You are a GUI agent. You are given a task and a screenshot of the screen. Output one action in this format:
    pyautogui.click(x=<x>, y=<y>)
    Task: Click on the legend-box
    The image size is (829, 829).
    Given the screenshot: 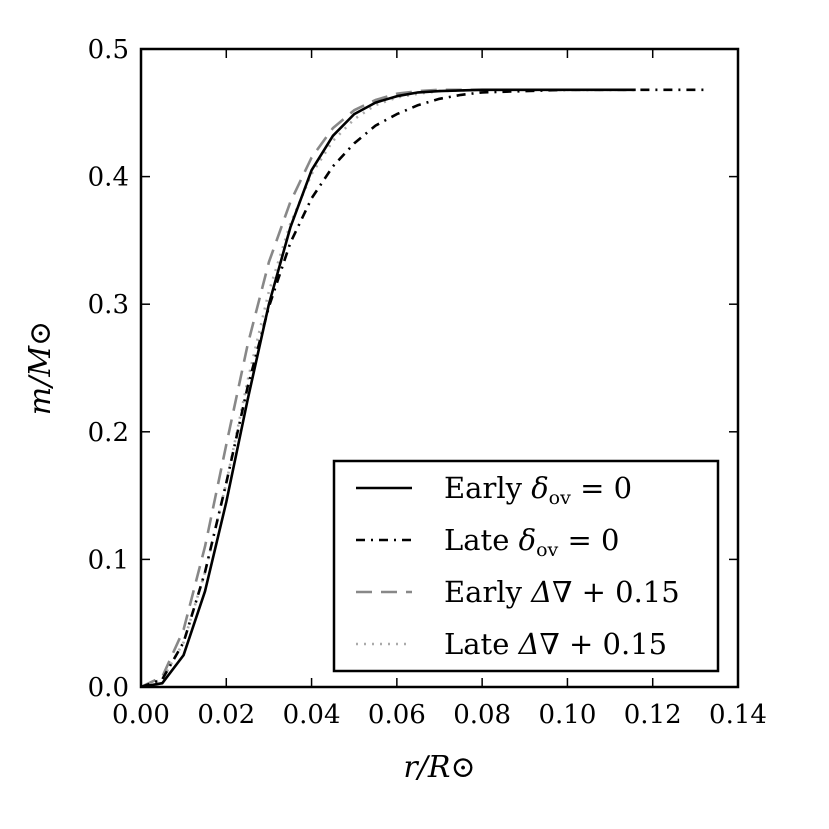 What is the action you would take?
    pyautogui.click(x=526, y=566)
    